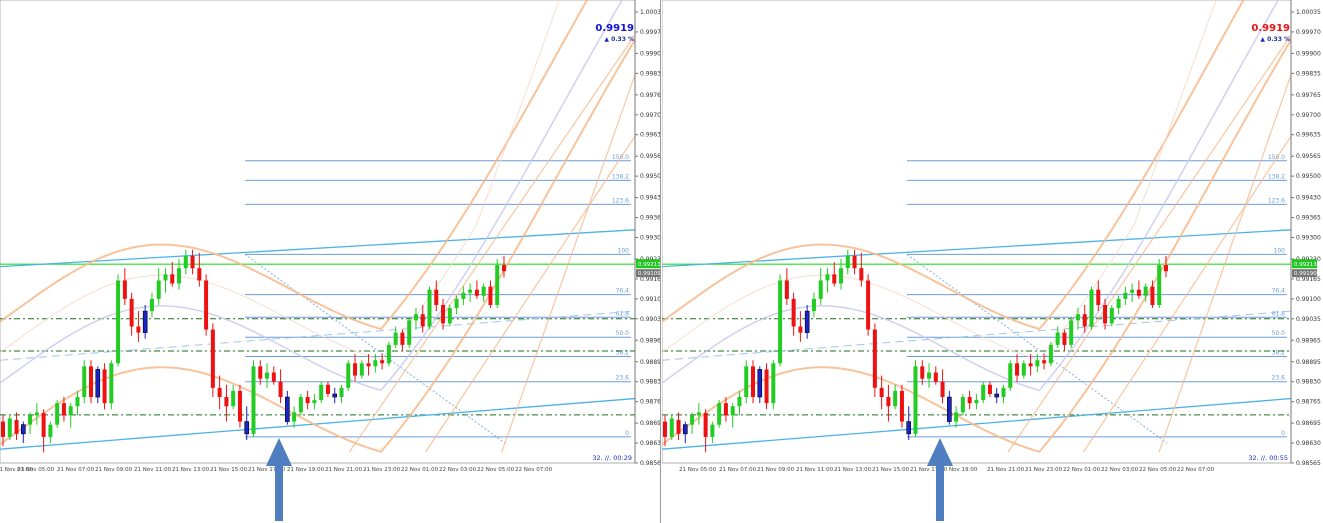 Image resolution: width=1323 pixels, height=523 pixels. Describe the element at coordinates (648, 264) in the screenshot. I see `current-price-tag` at that location.